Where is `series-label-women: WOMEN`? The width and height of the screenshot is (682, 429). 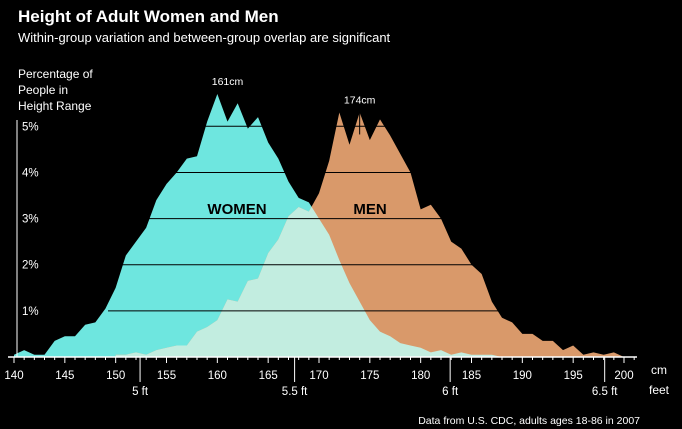 series-label-women: WOMEN is located at coordinates (236, 209).